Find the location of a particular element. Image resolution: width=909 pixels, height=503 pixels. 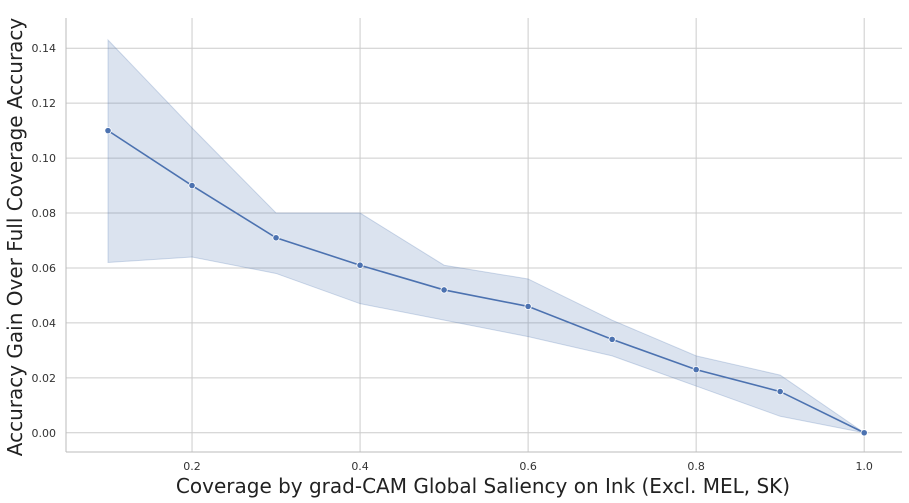

y-tick-label: 0.06 is located at coordinates (44, 268).